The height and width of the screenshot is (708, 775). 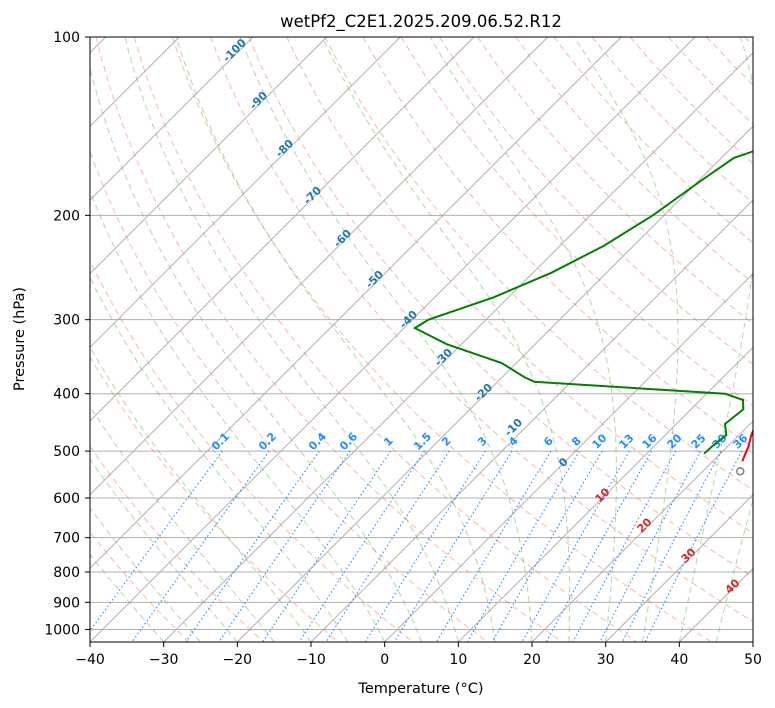 What do you see at coordinates (284, 148) in the screenshot?
I see `dry-adiabat-label: -80` at bounding box center [284, 148].